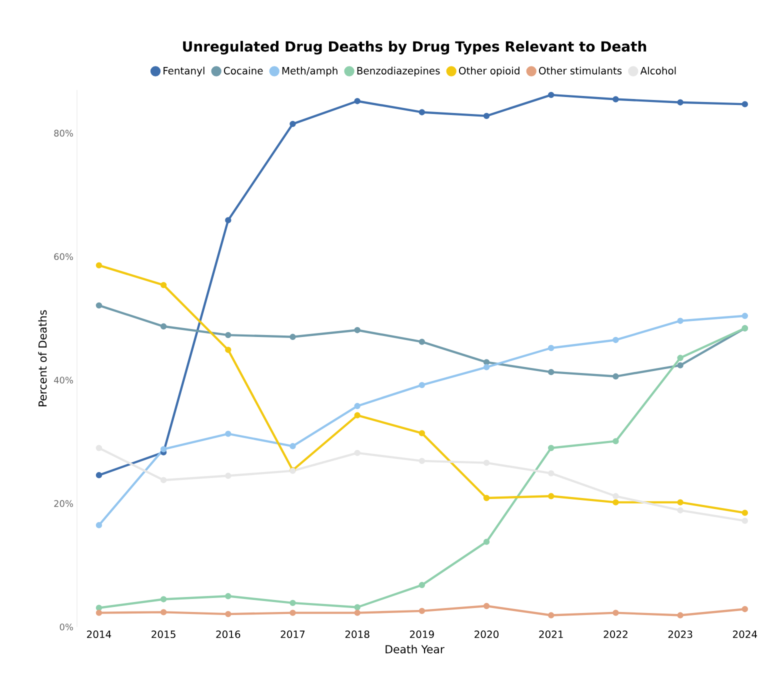 This screenshot has width=761, height=675. Describe the element at coordinates (184, 71) in the screenshot. I see `legend-label: Fentanyl` at that location.